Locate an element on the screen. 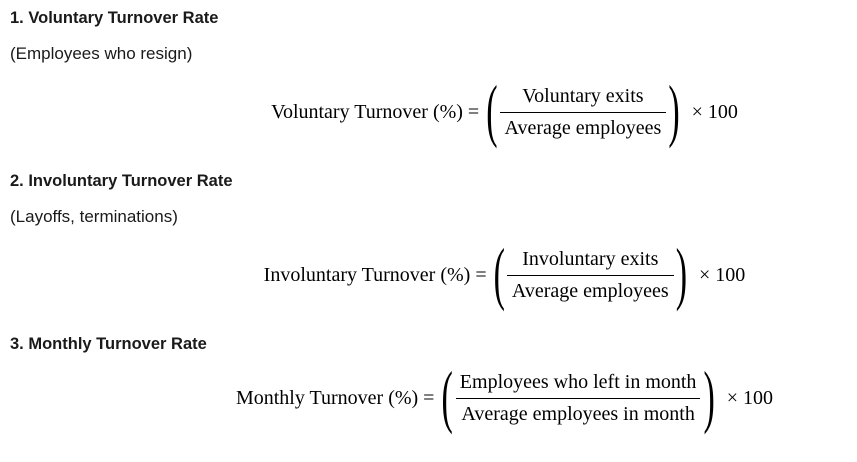 The image size is (857, 462). fraction-denominator: Average employees in month is located at coordinates (578, 412).